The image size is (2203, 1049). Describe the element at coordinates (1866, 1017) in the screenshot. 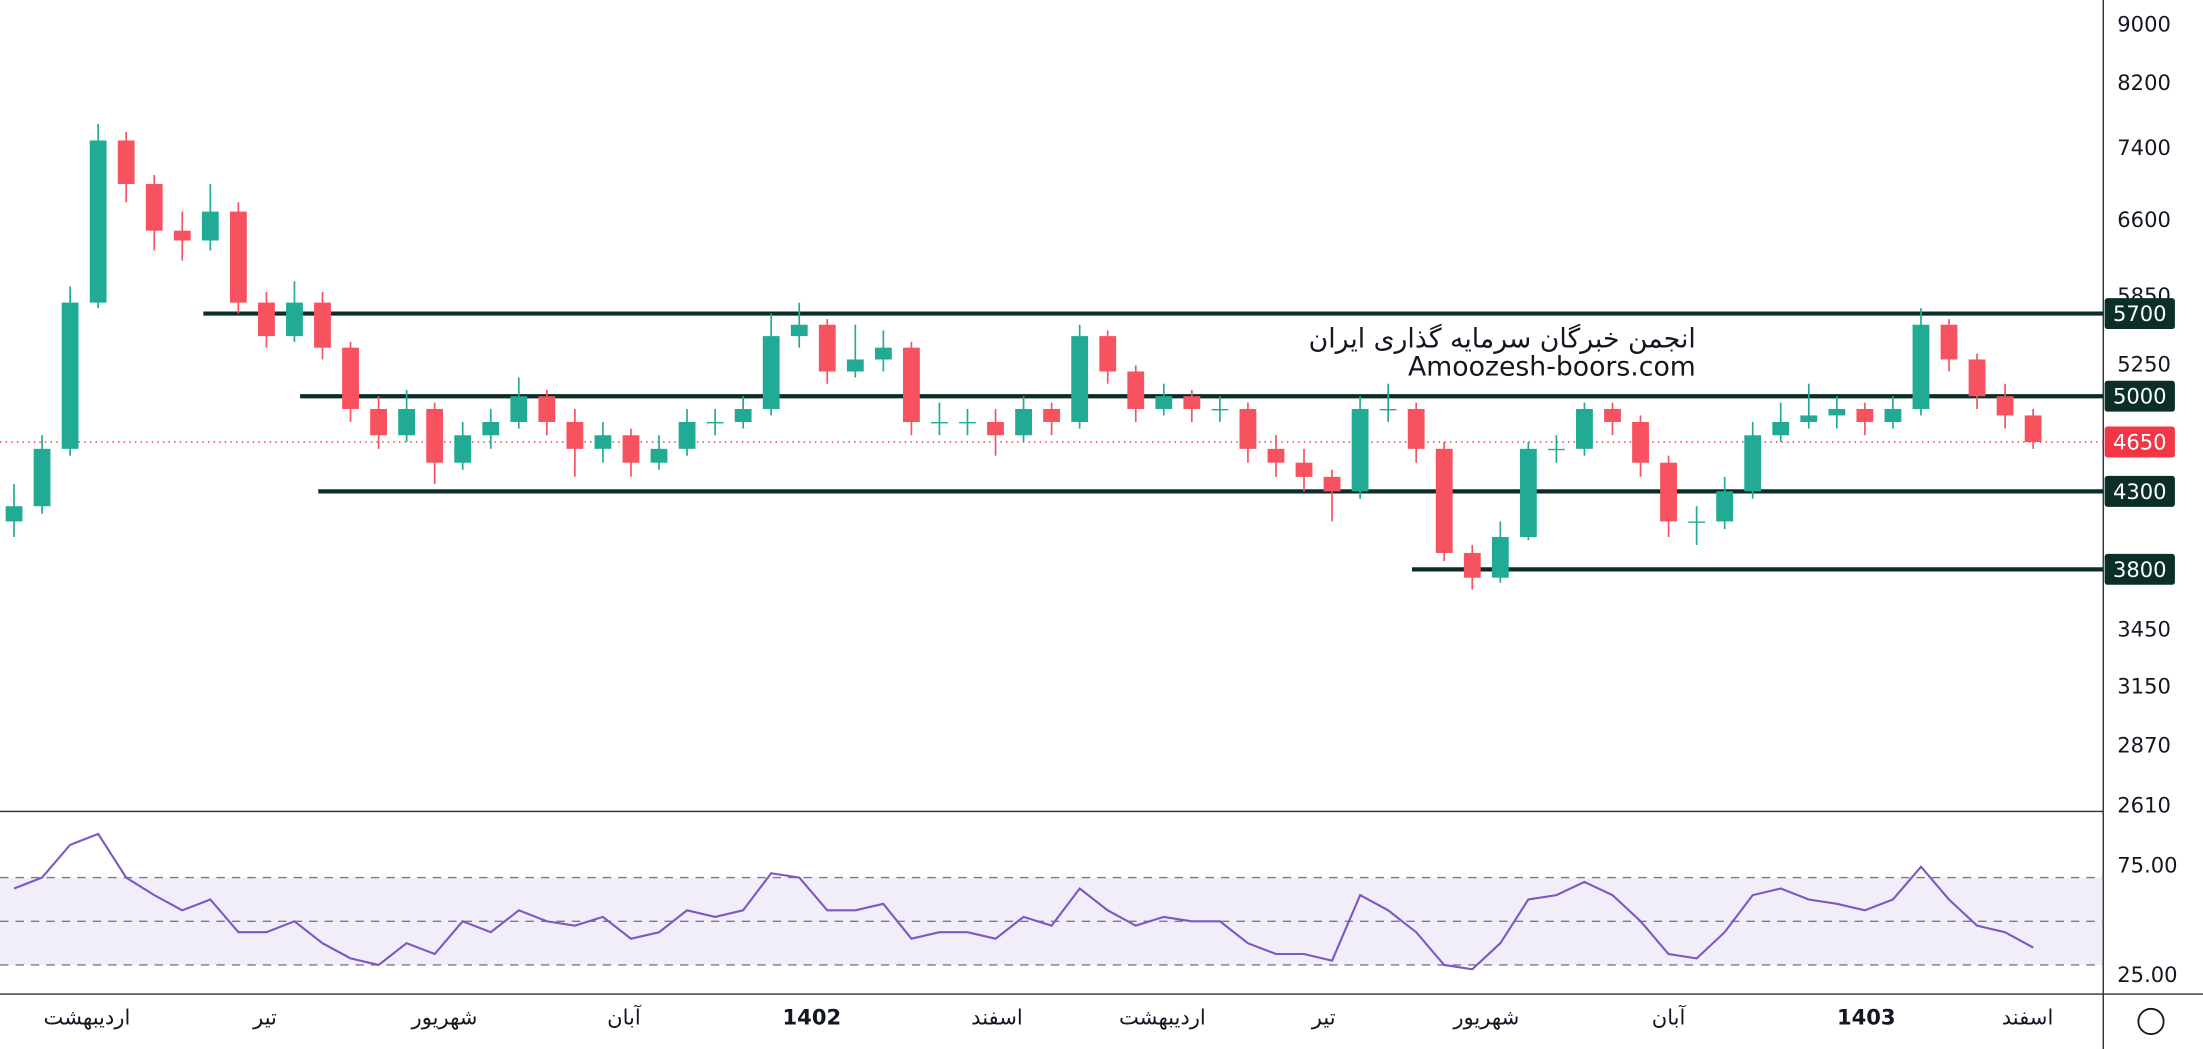

I see `x-tick-label: 1403` at that location.